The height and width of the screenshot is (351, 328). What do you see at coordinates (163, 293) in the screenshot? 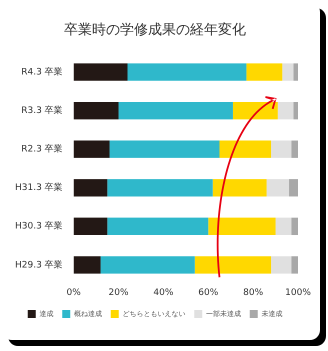
I see `x-tick-label: 40%` at bounding box center [163, 293].